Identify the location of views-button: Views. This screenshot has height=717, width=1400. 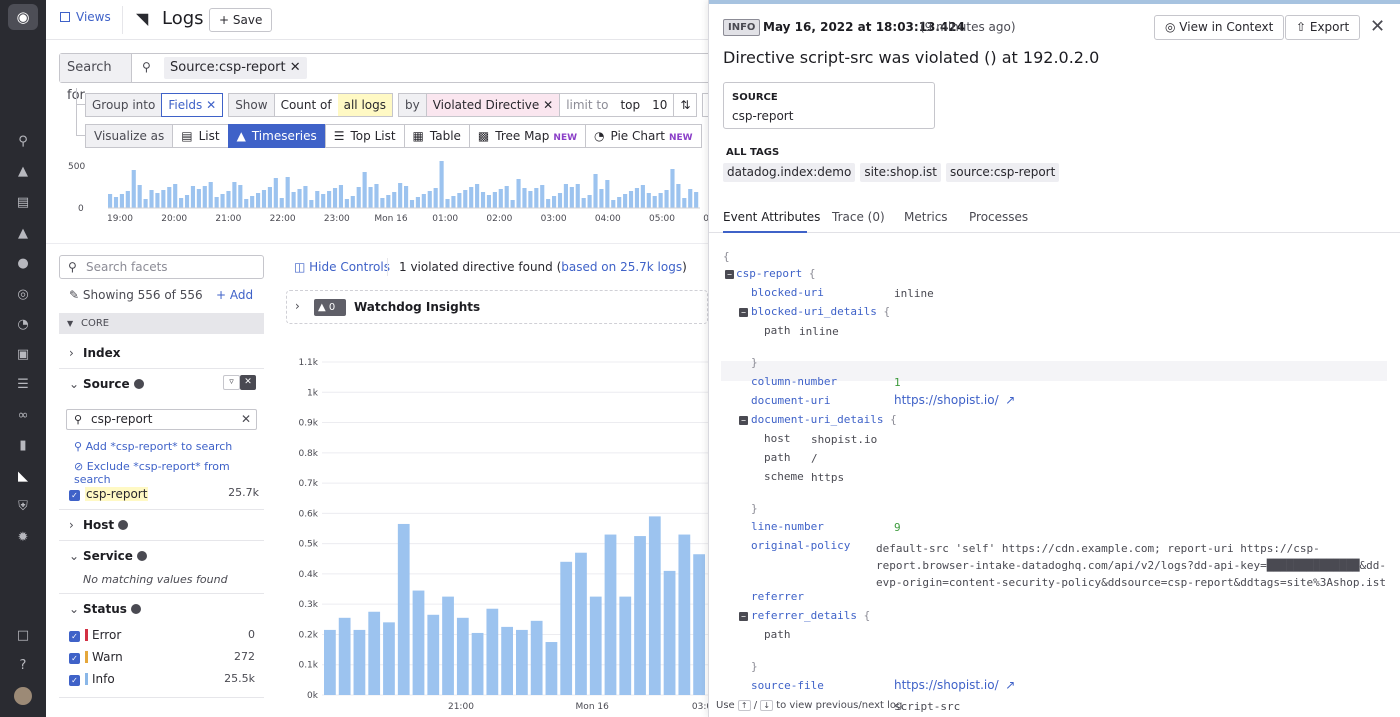
(85, 17).